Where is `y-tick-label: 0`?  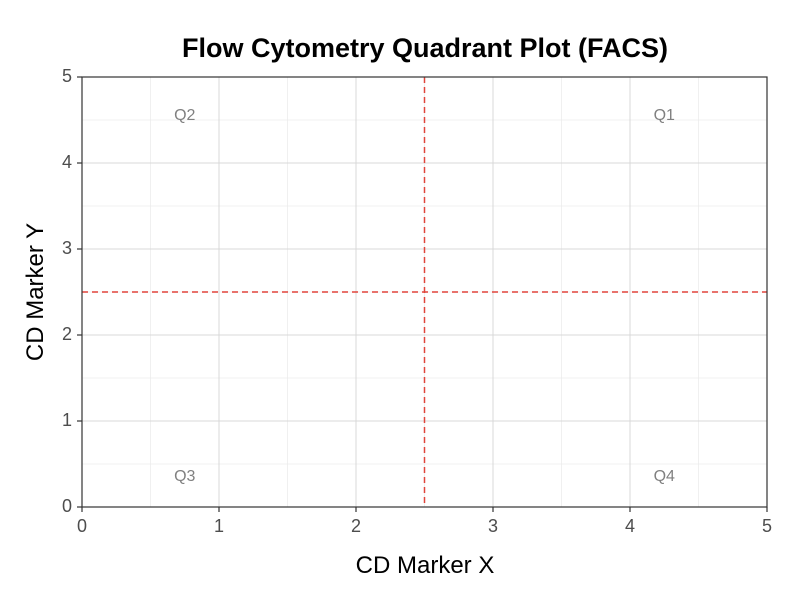 y-tick-label: 0 is located at coordinates (67, 506).